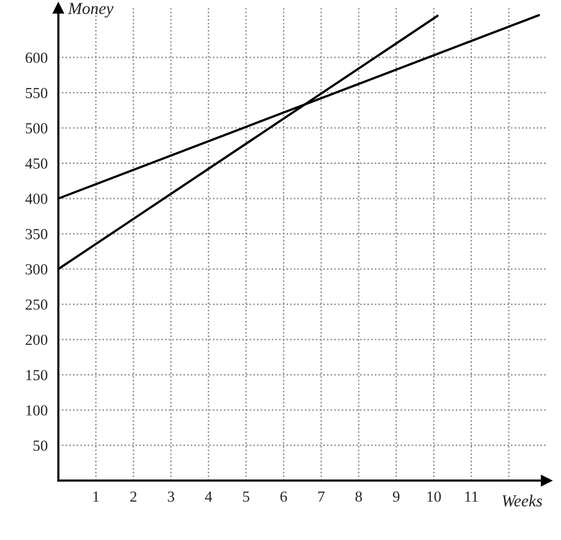 The image size is (561, 540). Describe the element at coordinates (522, 500) in the screenshot. I see `x-axis-title: Weeks` at that location.